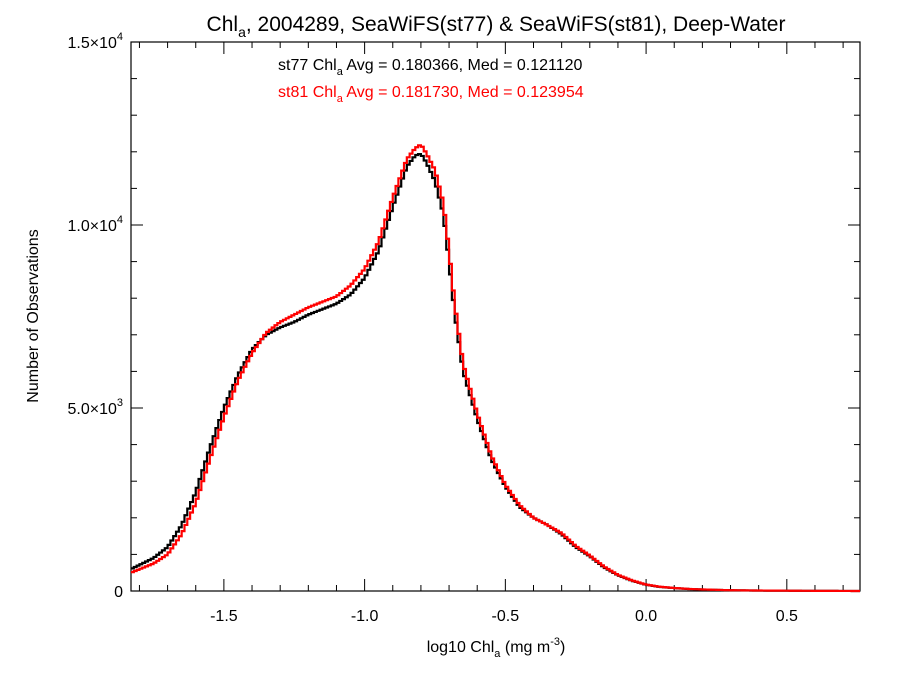 This screenshot has width=900, height=675. What do you see at coordinates (224, 616) in the screenshot?
I see `x-tick-label: -1.5` at bounding box center [224, 616].